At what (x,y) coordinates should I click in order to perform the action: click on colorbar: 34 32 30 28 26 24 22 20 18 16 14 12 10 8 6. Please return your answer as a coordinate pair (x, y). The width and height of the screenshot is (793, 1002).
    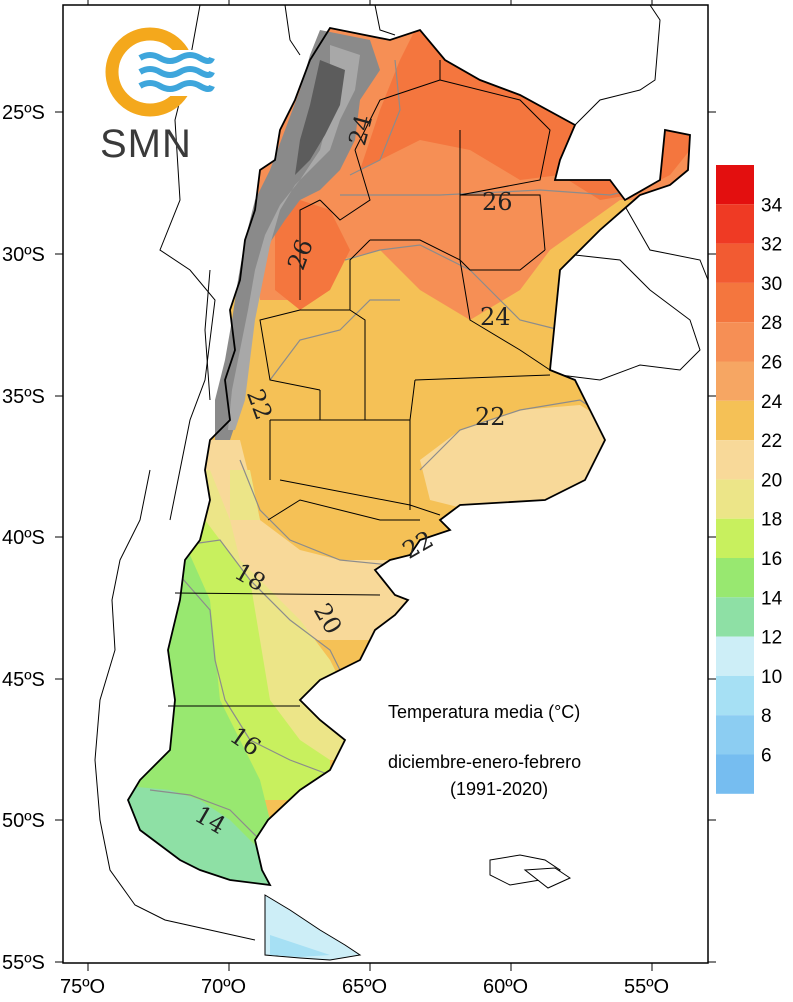
    Looking at the image, I should click on (749, 479).